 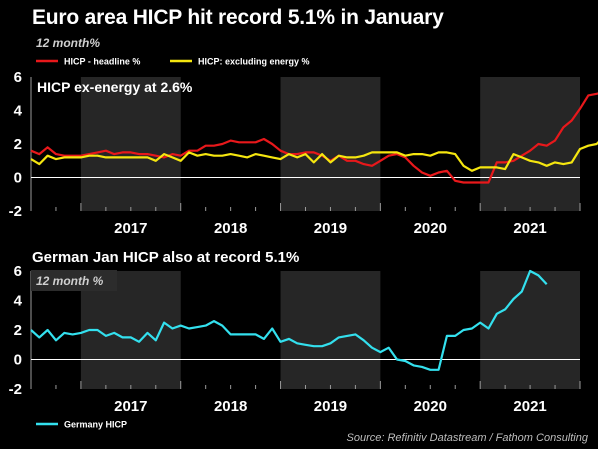 I want to click on legend-label: Germany HICP, so click(x=95, y=425).